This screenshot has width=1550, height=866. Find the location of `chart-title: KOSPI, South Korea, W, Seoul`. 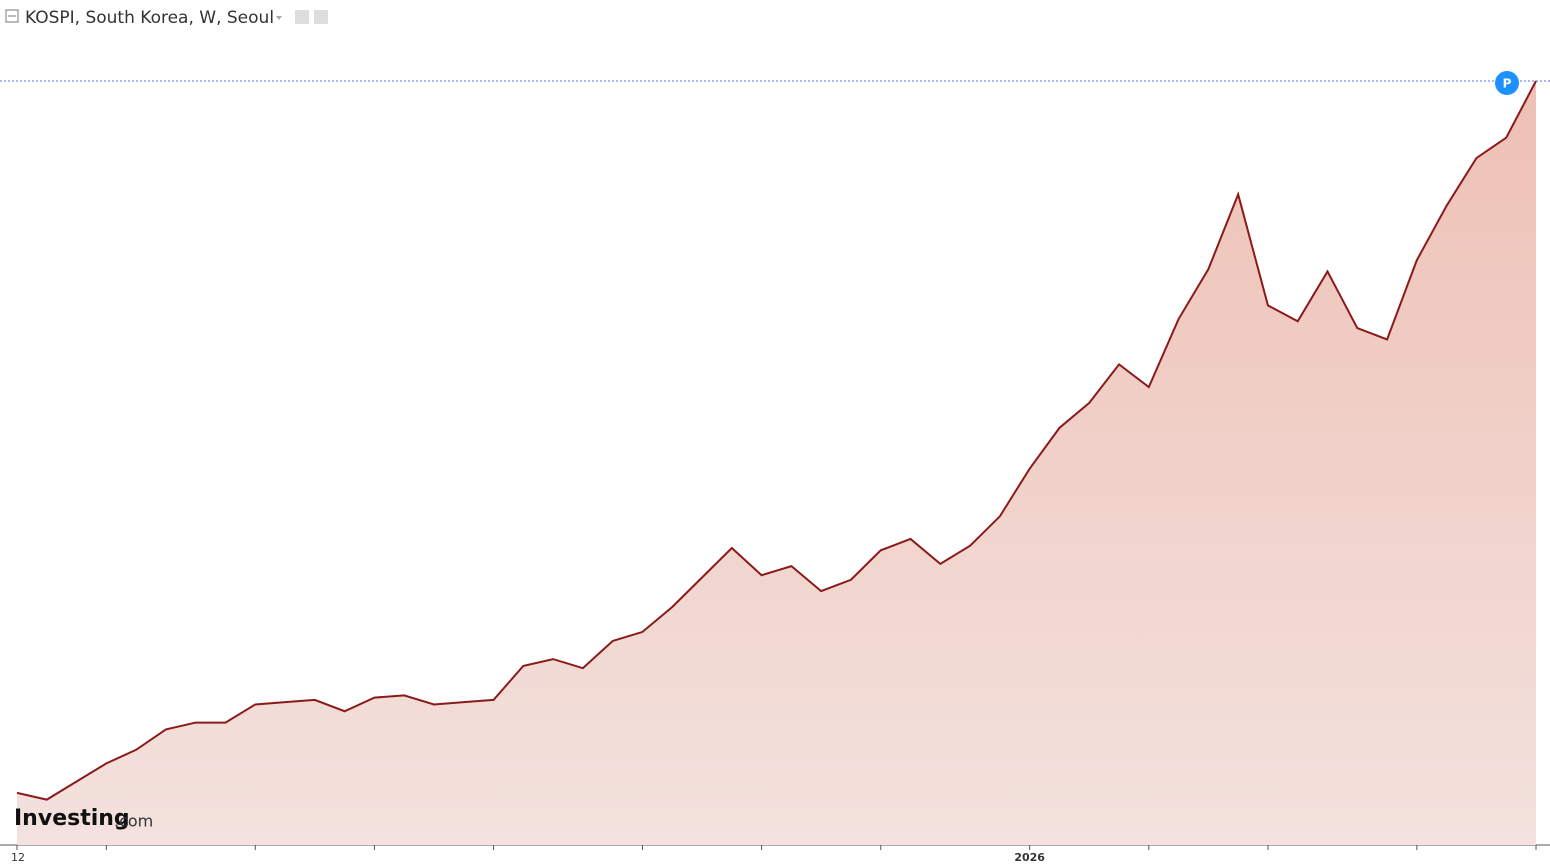

chart-title: KOSPI, South Korea, W, Seoul is located at coordinates (149, 18).